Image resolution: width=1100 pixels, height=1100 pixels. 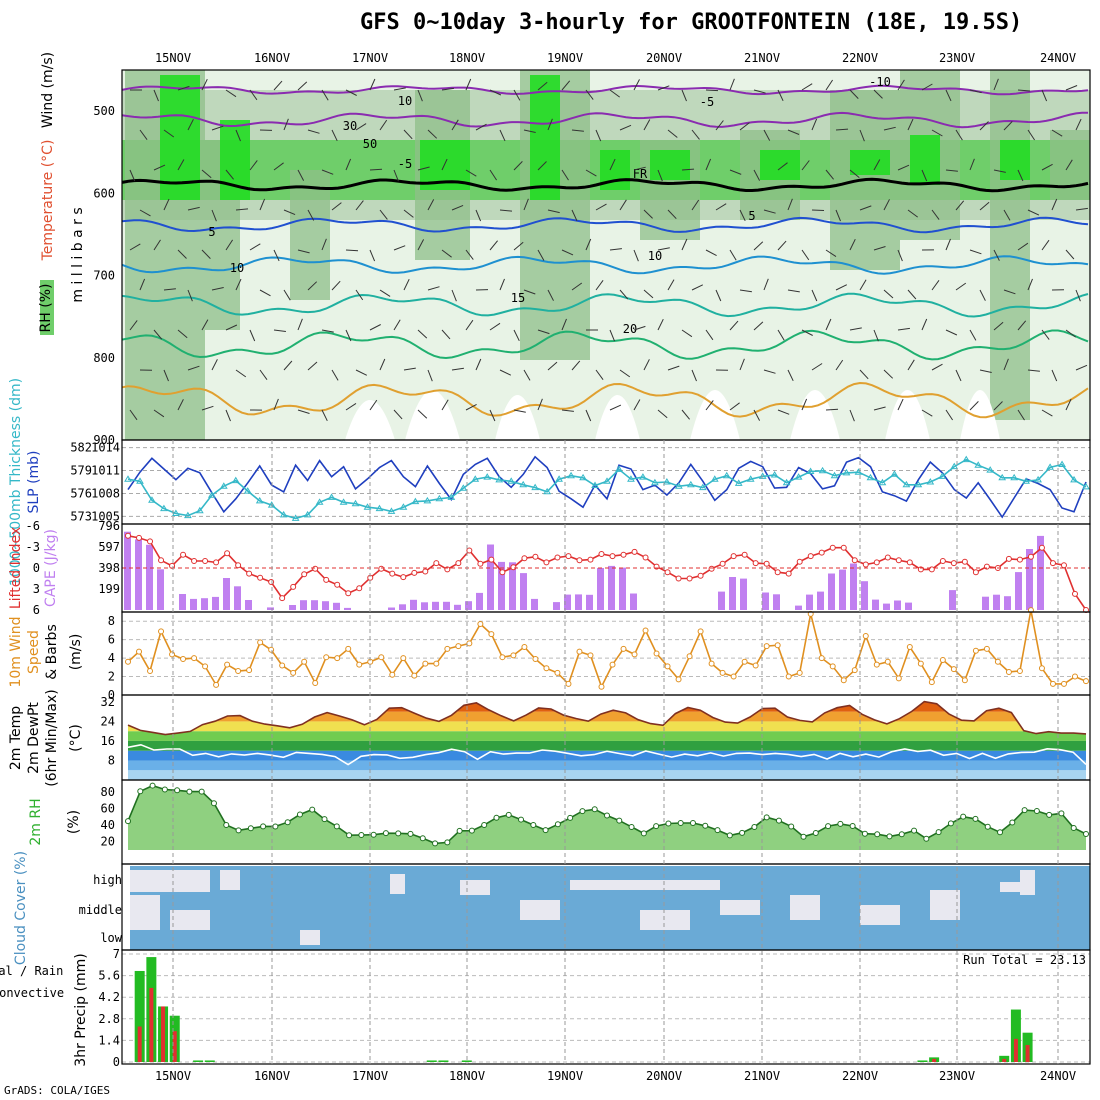 What do you see at coordinates (370, 144) in the screenshot?
I see `contour-label: 50` at bounding box center [370, 144].